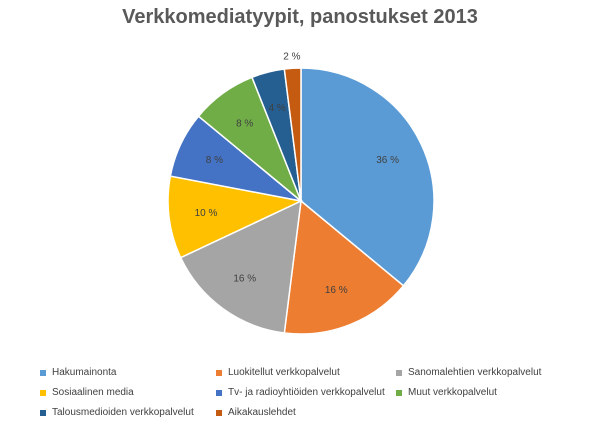 Image resolution: width=600 pixels, height=435 pixels. What do you see at coordinates (244, 124) in the screenshot?
I see `slice-label-6: 8 %` at bounding box center [244, 124].